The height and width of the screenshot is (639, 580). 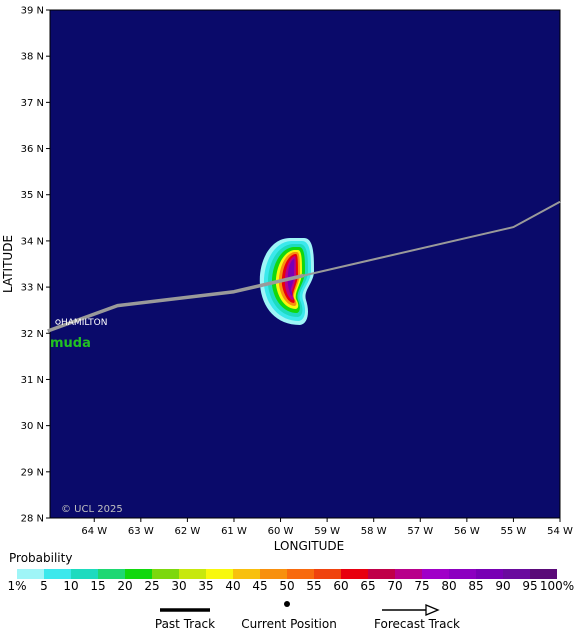 I want to click on lat-tick-label: 39 N, so click(x=32, y=11).